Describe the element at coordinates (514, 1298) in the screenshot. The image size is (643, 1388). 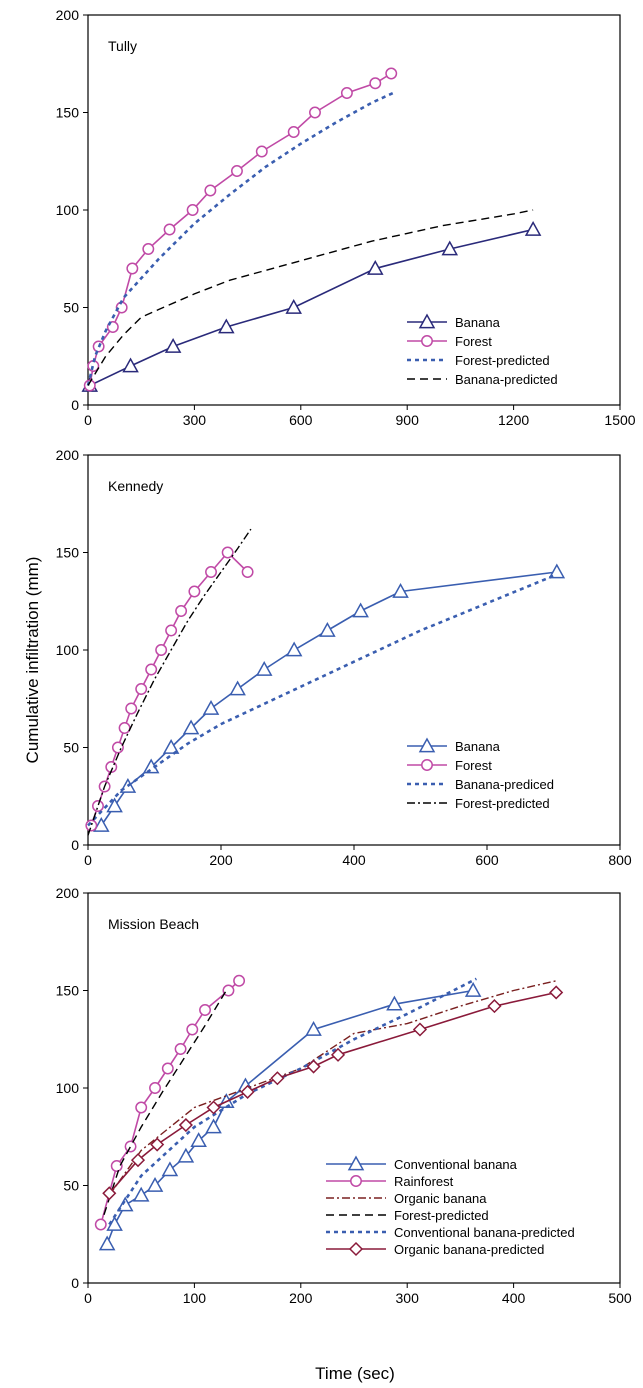
I see `x-tick-label: 400` at that location.